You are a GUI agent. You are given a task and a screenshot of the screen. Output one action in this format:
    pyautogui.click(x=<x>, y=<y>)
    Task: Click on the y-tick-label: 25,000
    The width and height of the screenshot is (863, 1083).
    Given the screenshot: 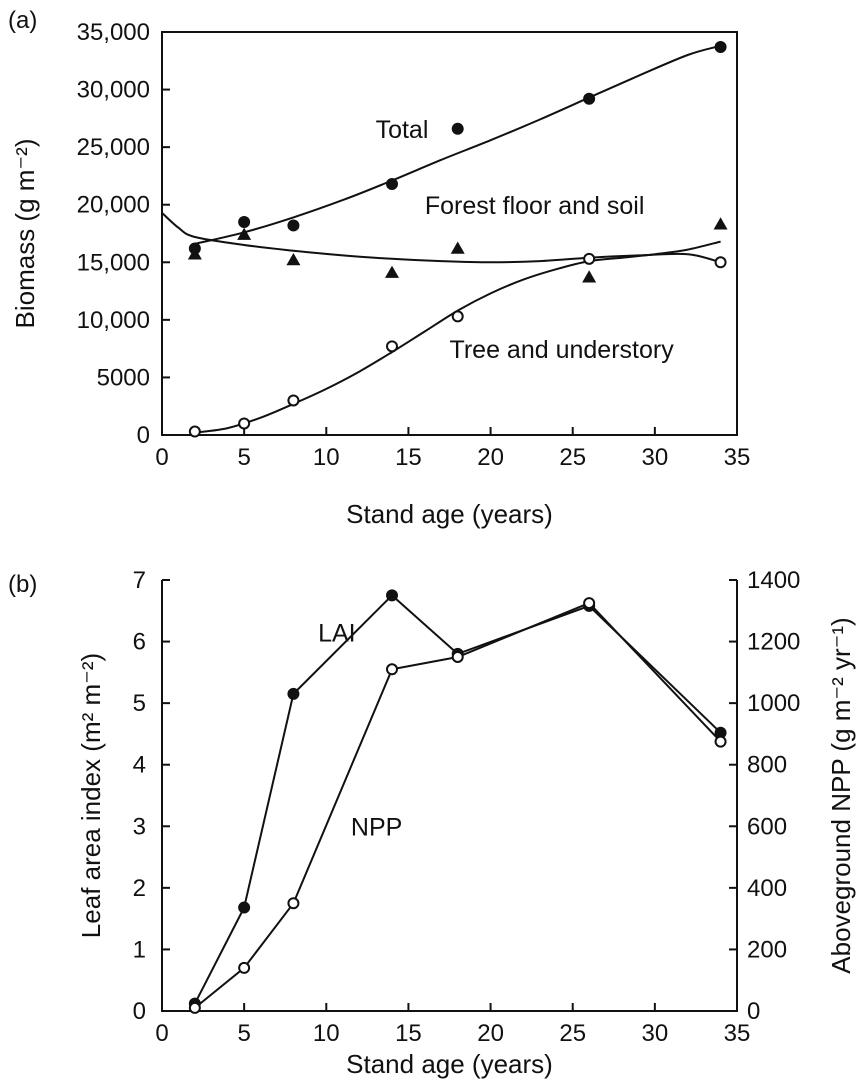 What is the action you would take?
    pyautogui.click(x=113, y=147)
    